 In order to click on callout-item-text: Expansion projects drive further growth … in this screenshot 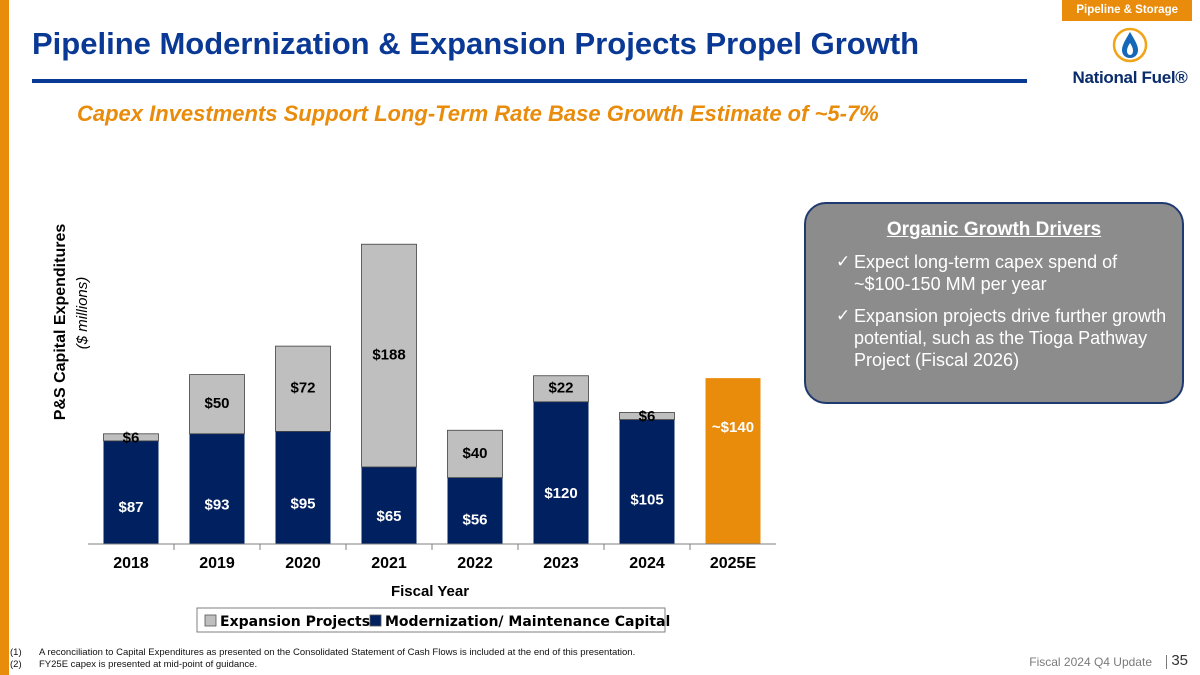, I will do `click(1010, 338)`.